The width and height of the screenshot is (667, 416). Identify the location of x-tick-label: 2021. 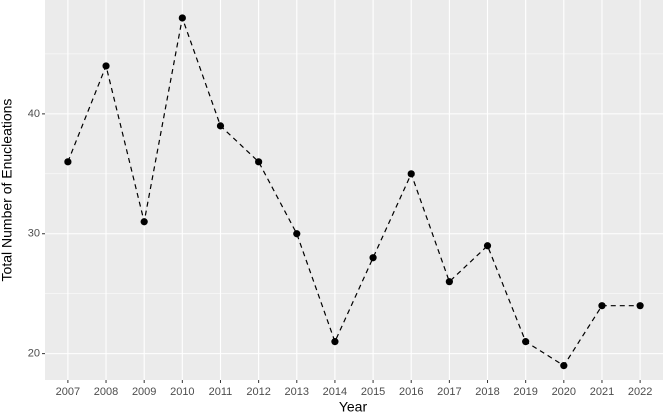
(602, 392).